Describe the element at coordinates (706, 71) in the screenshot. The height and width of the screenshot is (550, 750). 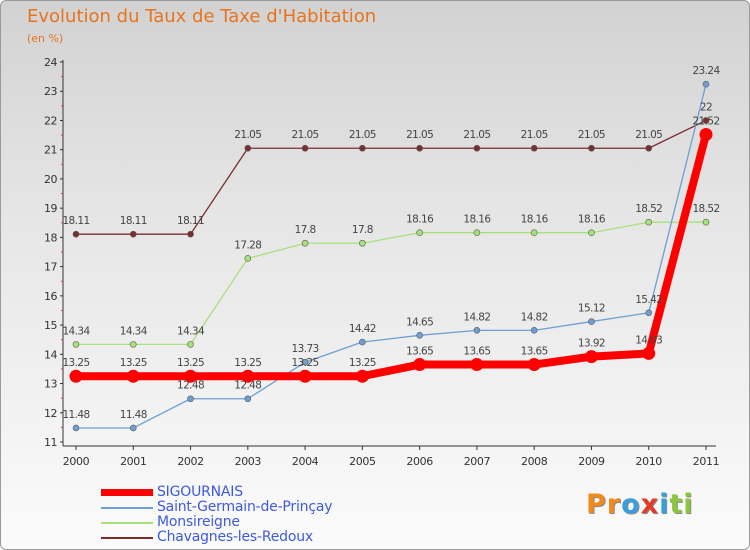
I see `data-label: 23.24` at that location.